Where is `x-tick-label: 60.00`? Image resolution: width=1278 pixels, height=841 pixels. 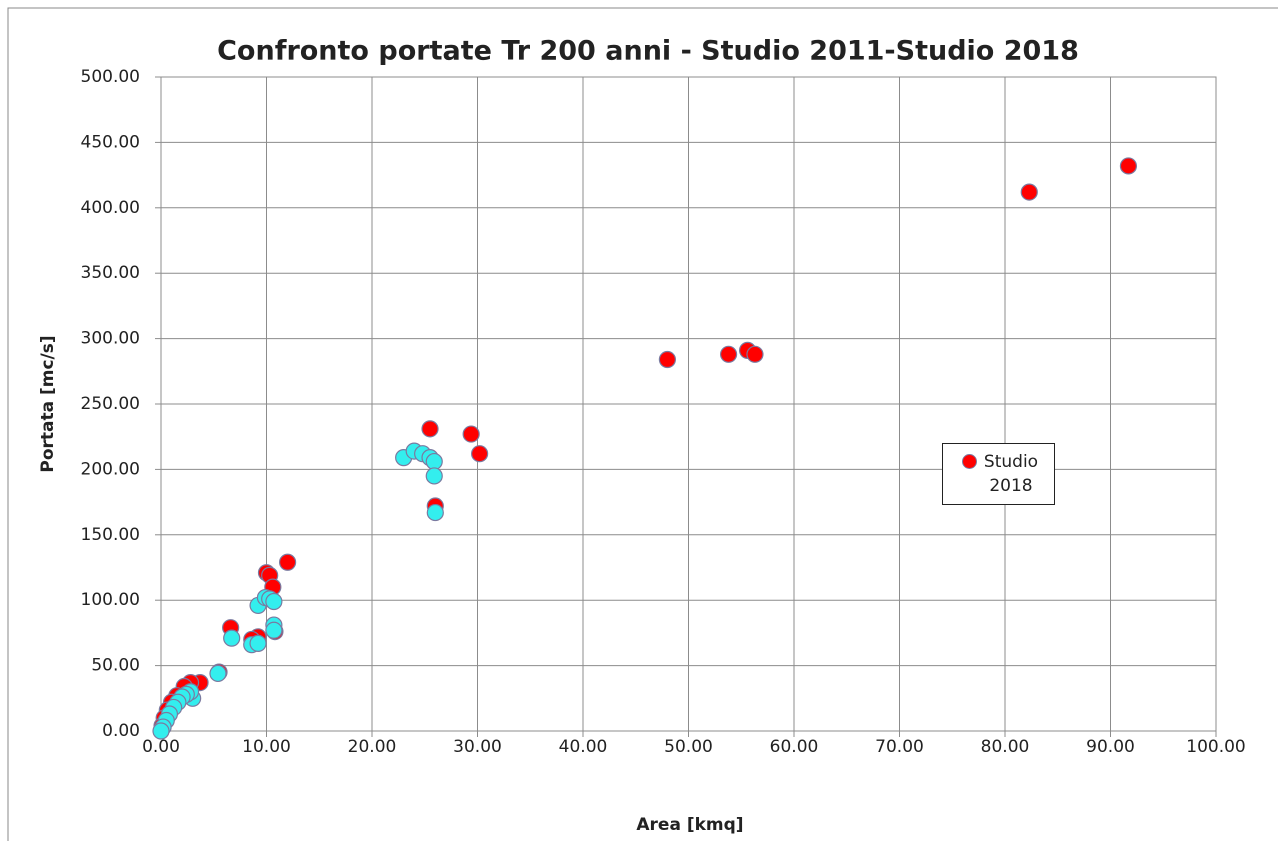 x-tick-label: 60.00 is located at coordinates (794, 747).